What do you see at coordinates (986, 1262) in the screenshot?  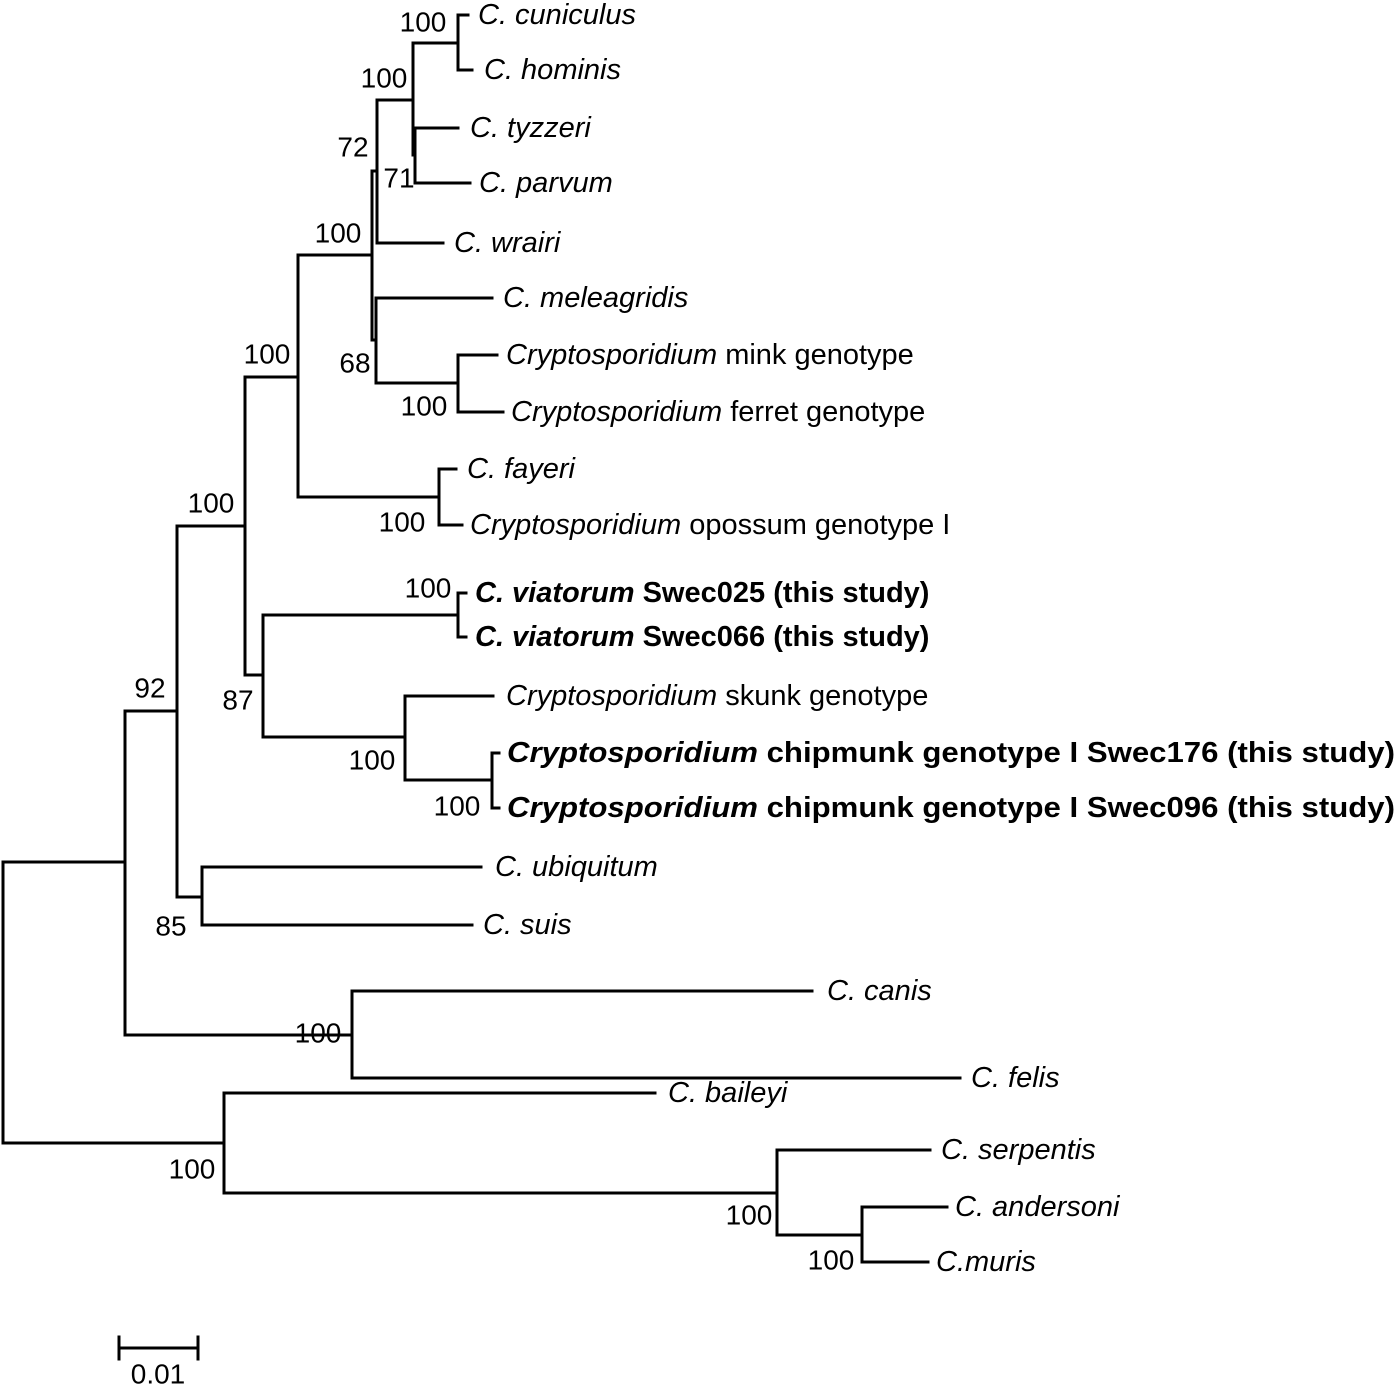 I see `taxon-label: C.muris` at bounding box center [986, 1262].